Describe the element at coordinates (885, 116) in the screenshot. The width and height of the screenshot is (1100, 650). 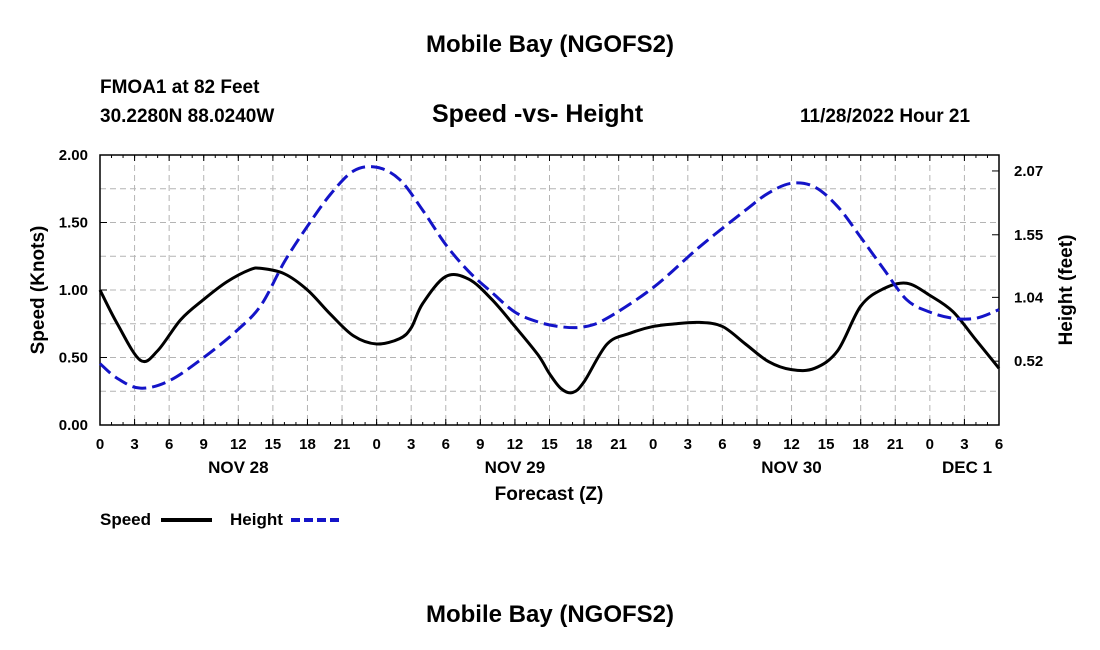
I see `forecast-time: 11/28/2022 Hour 21` at that location.